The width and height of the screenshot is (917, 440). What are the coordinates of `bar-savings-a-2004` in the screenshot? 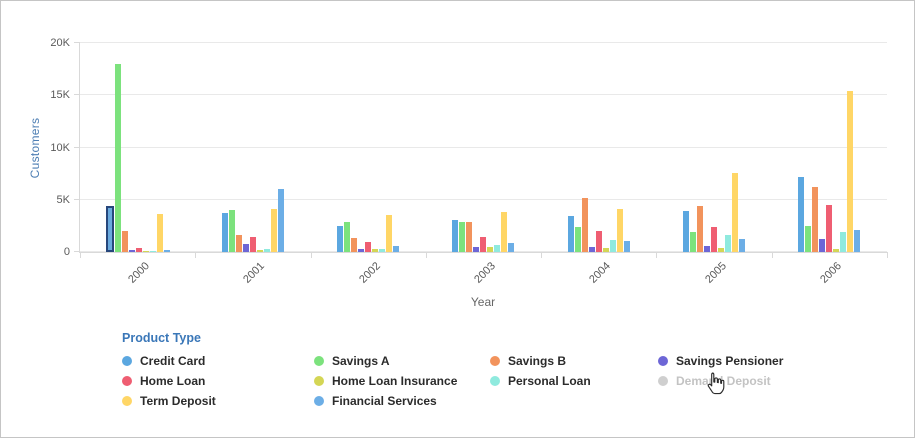 It's located at (577, 239).